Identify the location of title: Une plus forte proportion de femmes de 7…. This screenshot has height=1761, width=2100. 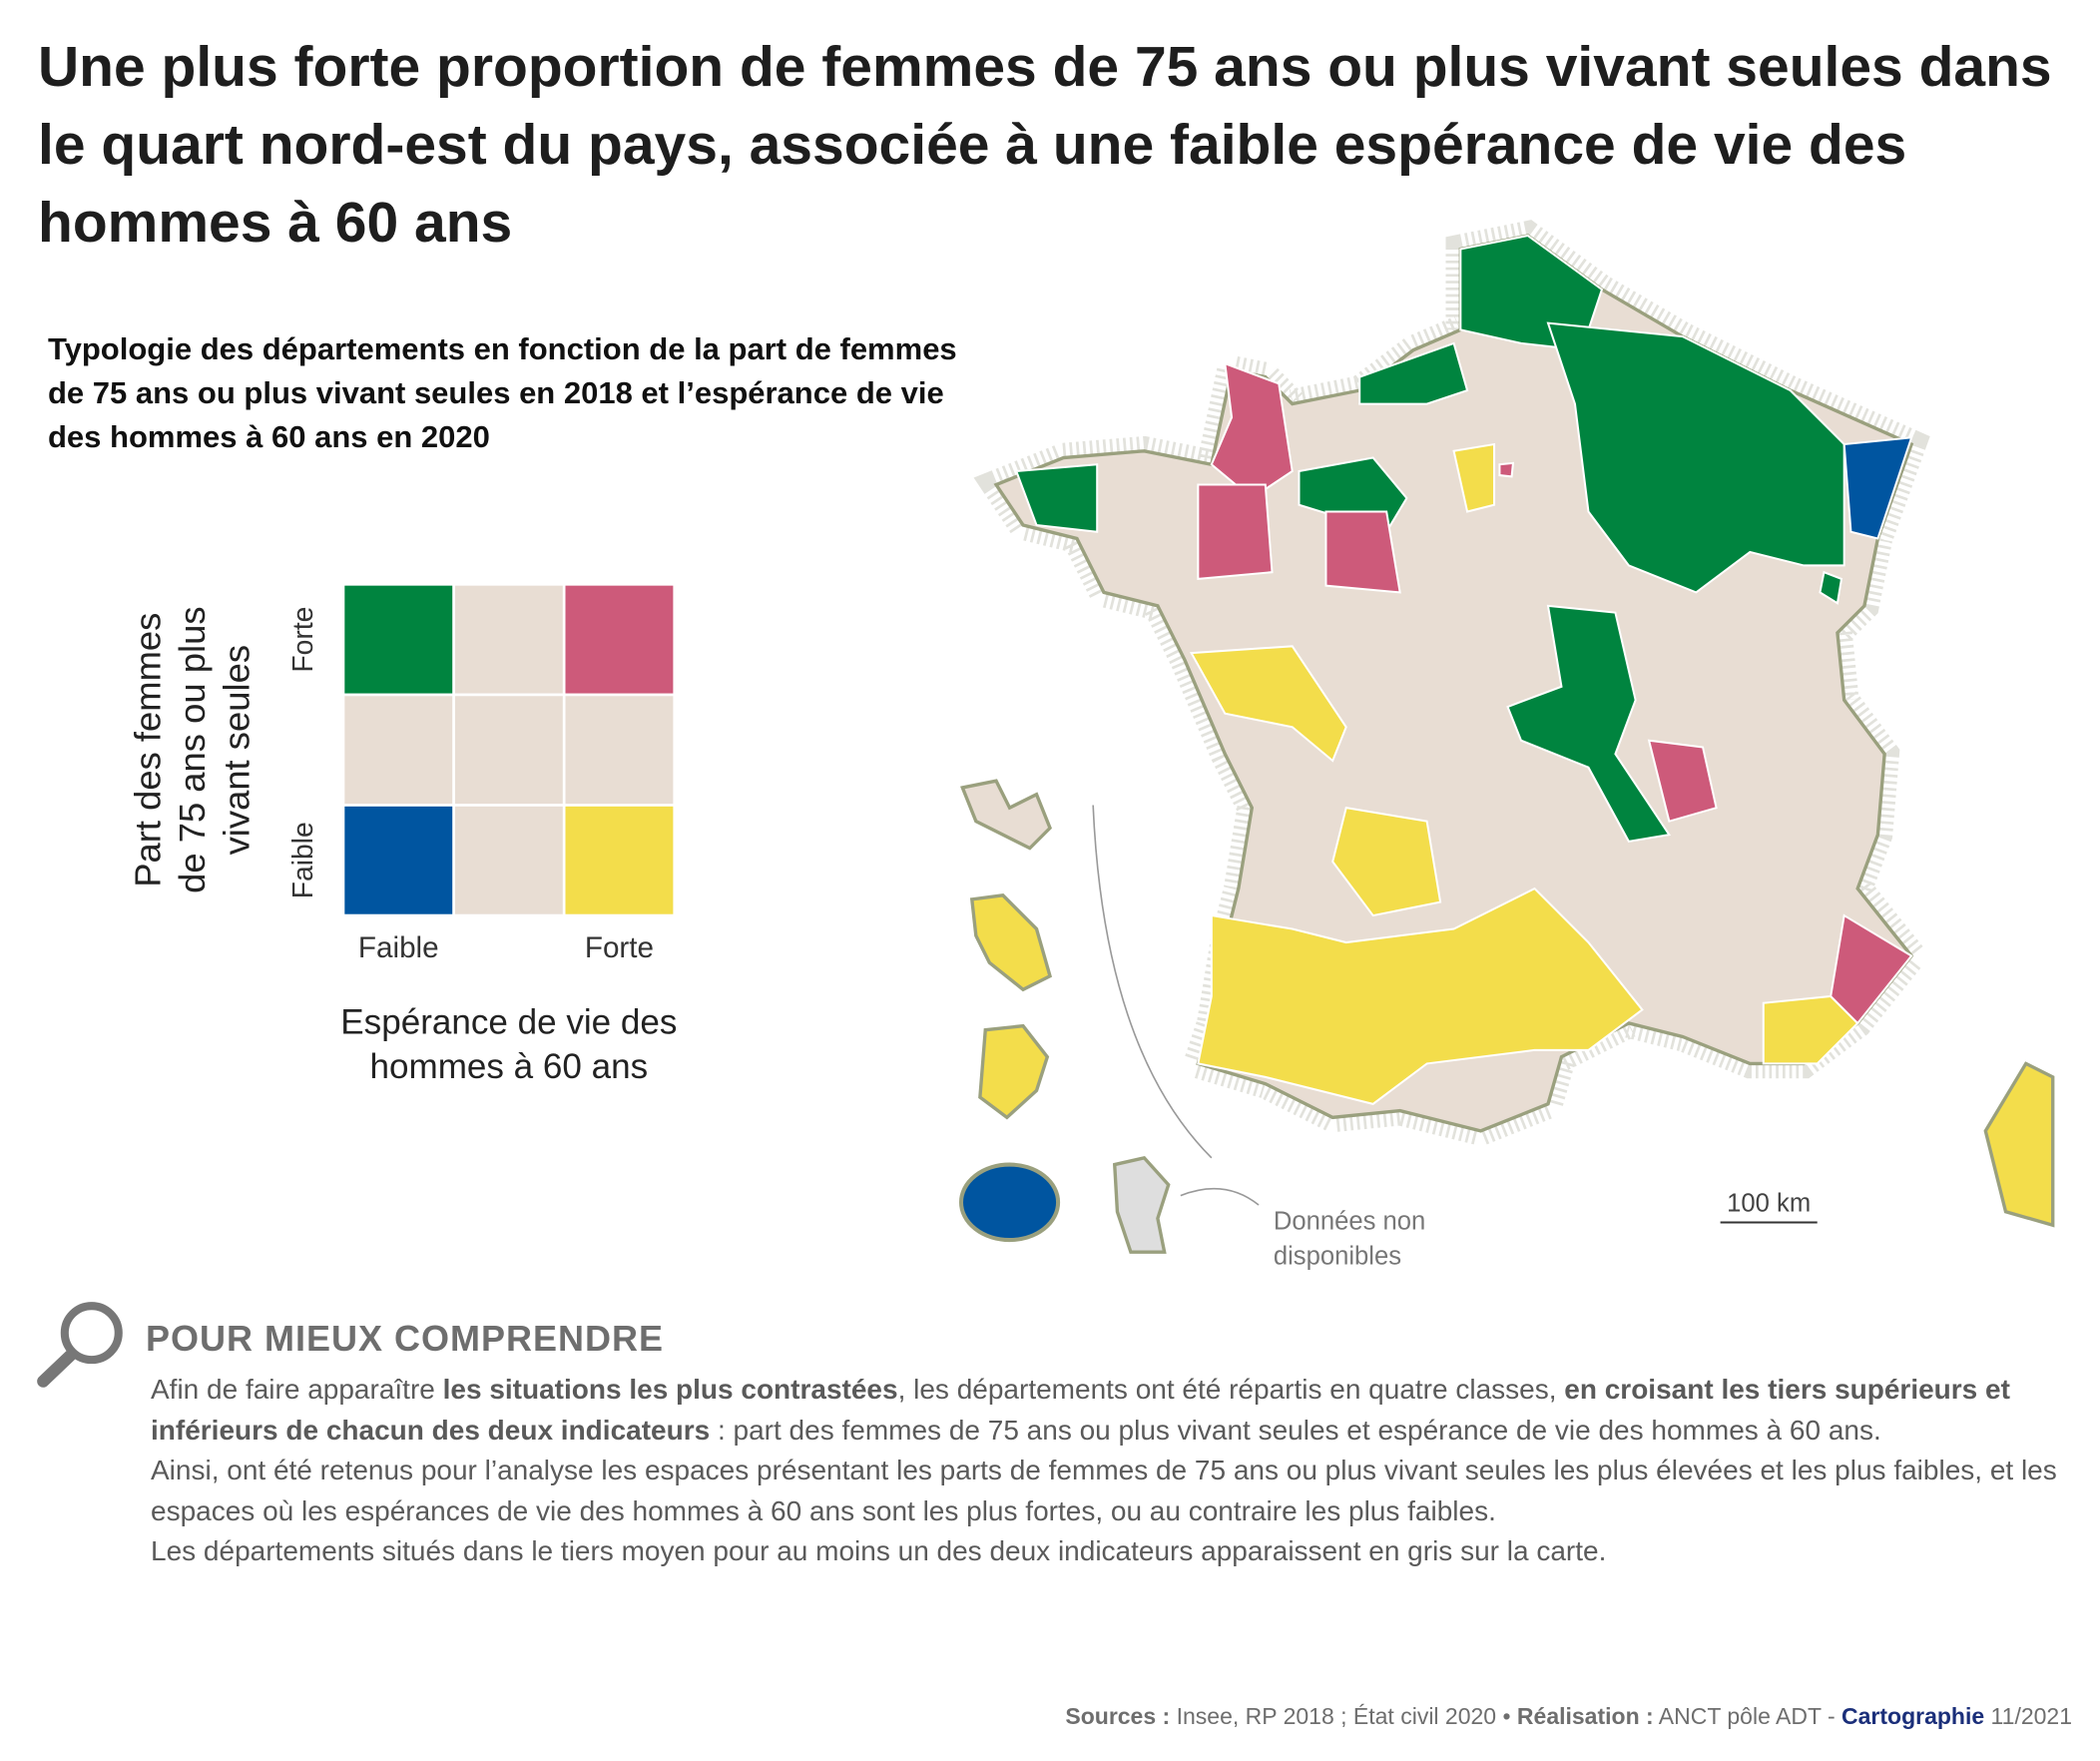
(1045, 145).